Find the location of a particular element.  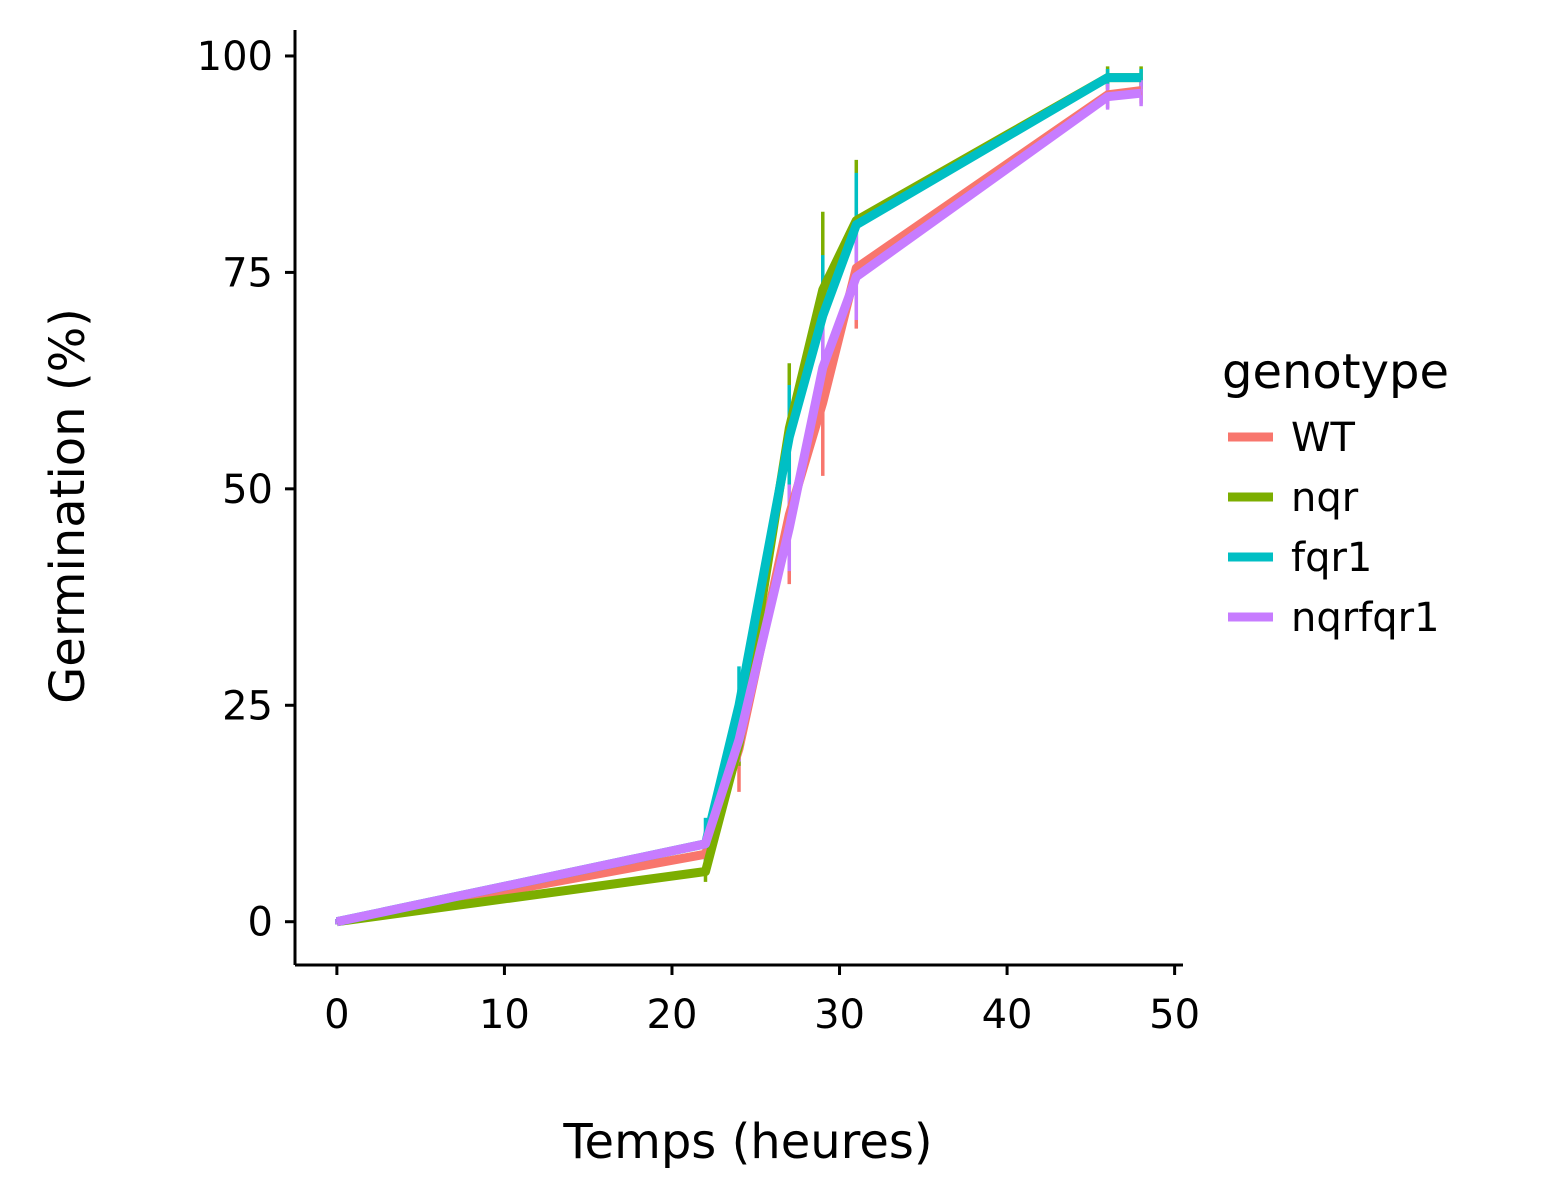

y-axis-ticks: 0 25 50 75 100 is located at coordinates (246, 490).